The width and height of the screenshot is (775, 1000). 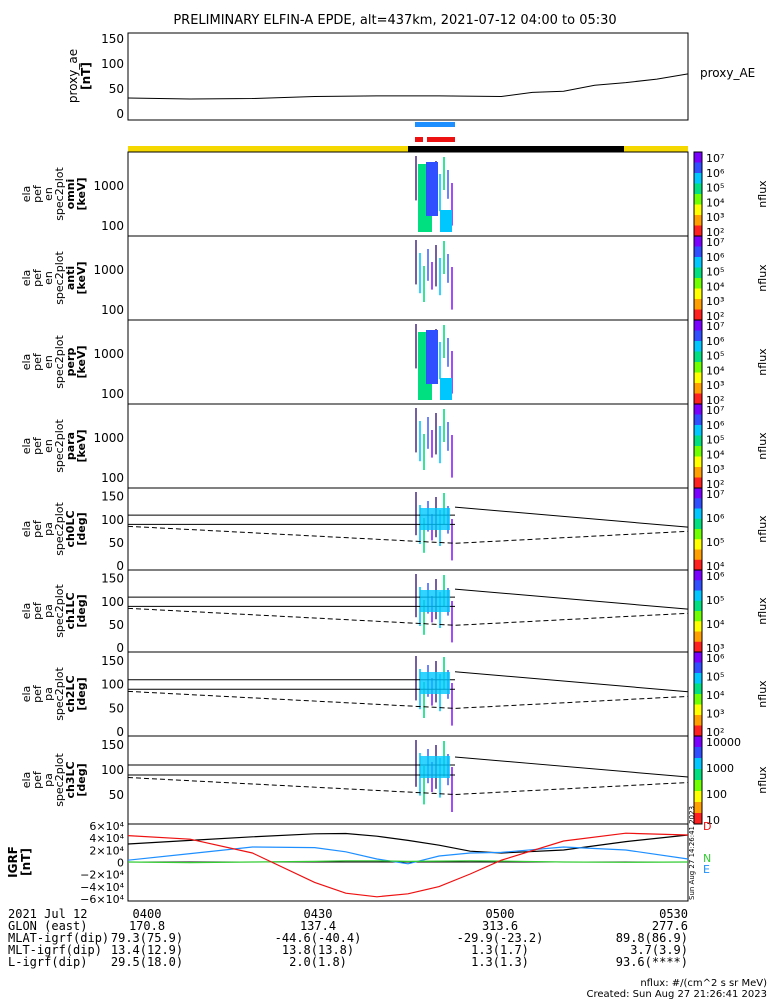 I want to click on panel-ytick: 50, so click(x=116, y=795).